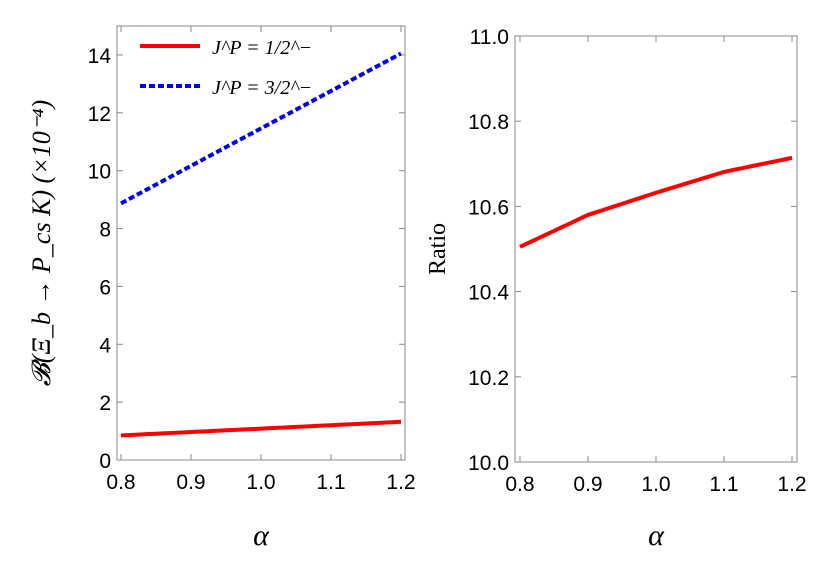 The width and height of the screenshot is (830, 578). Describe the element at coordinates (489, 37) in the screenshot. I see `y-tick-label: 11.0` at that location.